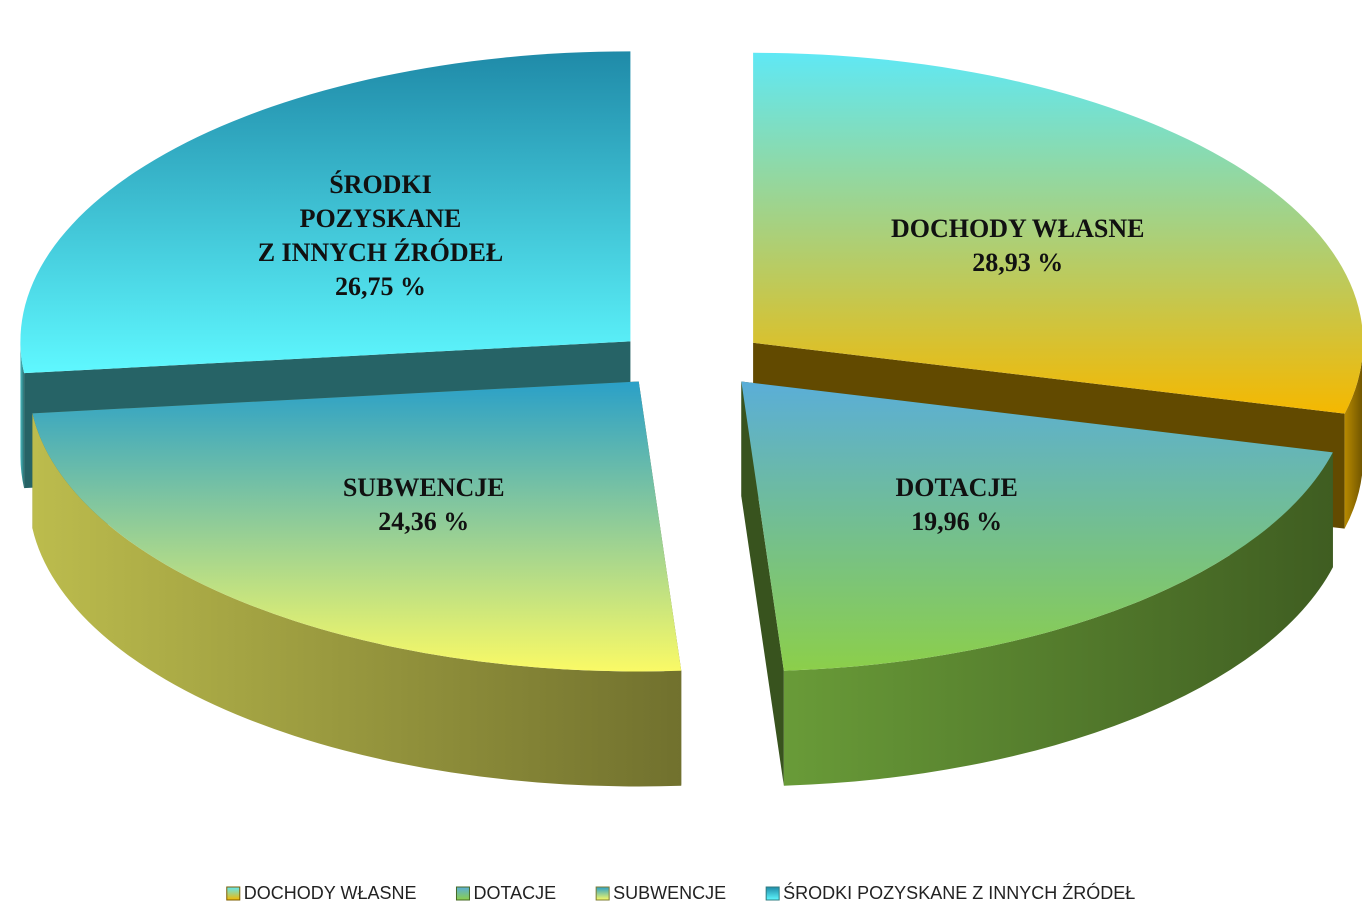 This screenshot has width=1362, height=906. I want to click on slice-value-label: 28,93 %, so click(1017, 262).